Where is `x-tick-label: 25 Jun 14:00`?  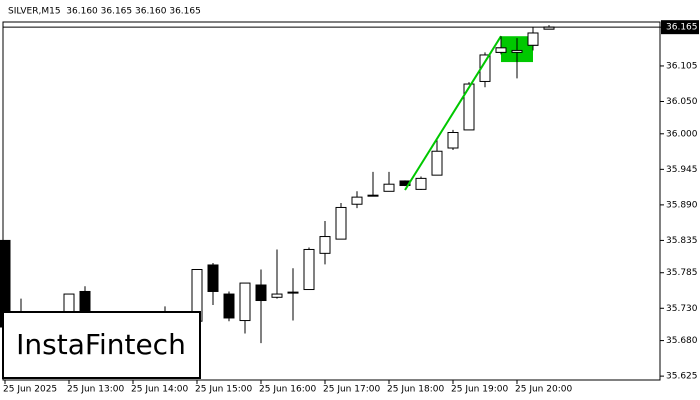
x-tick-label: 25 Jun 14:00 is located at coordinates (159, 390).